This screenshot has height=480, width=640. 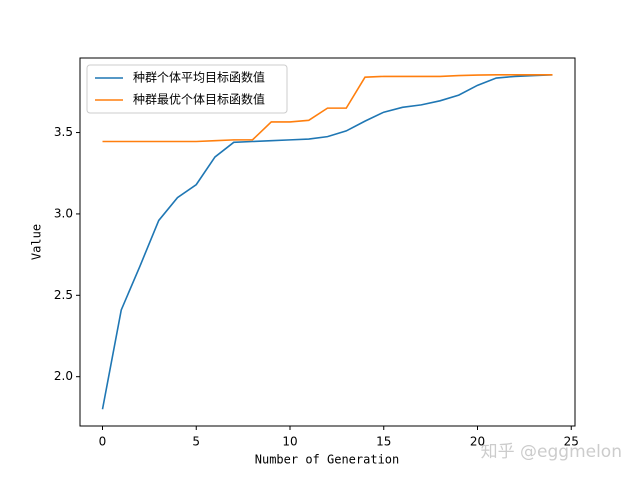 I want to click on x-tick-label: 5, so click(x=196, y=442).